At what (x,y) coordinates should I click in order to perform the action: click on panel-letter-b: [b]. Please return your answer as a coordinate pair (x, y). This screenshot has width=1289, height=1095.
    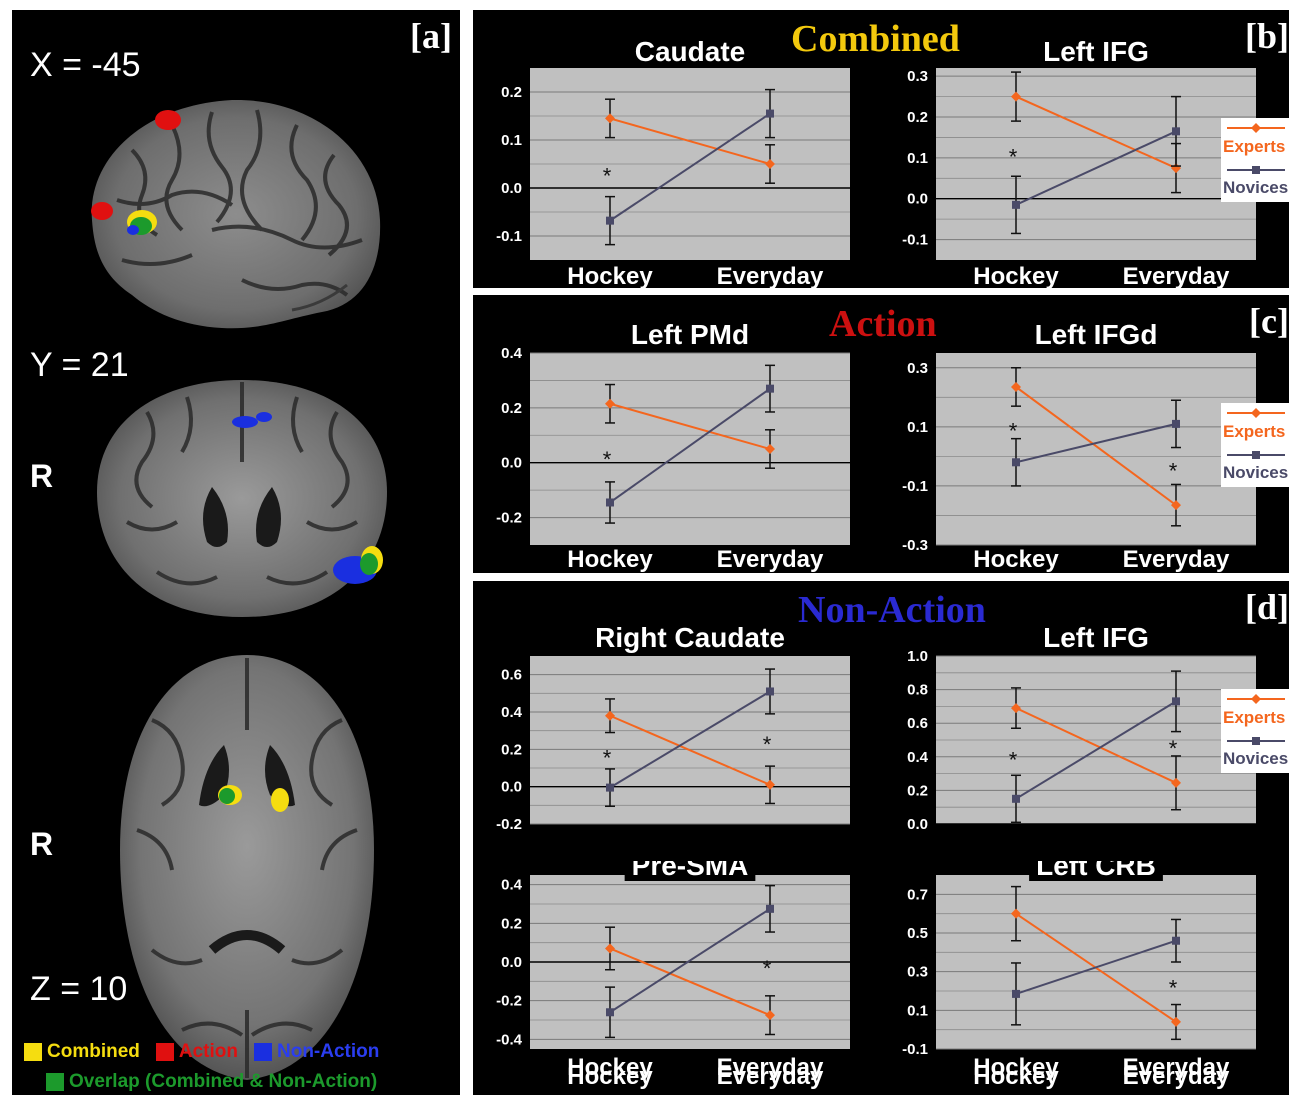
    Looking at the image, I should click on (1267, 36).